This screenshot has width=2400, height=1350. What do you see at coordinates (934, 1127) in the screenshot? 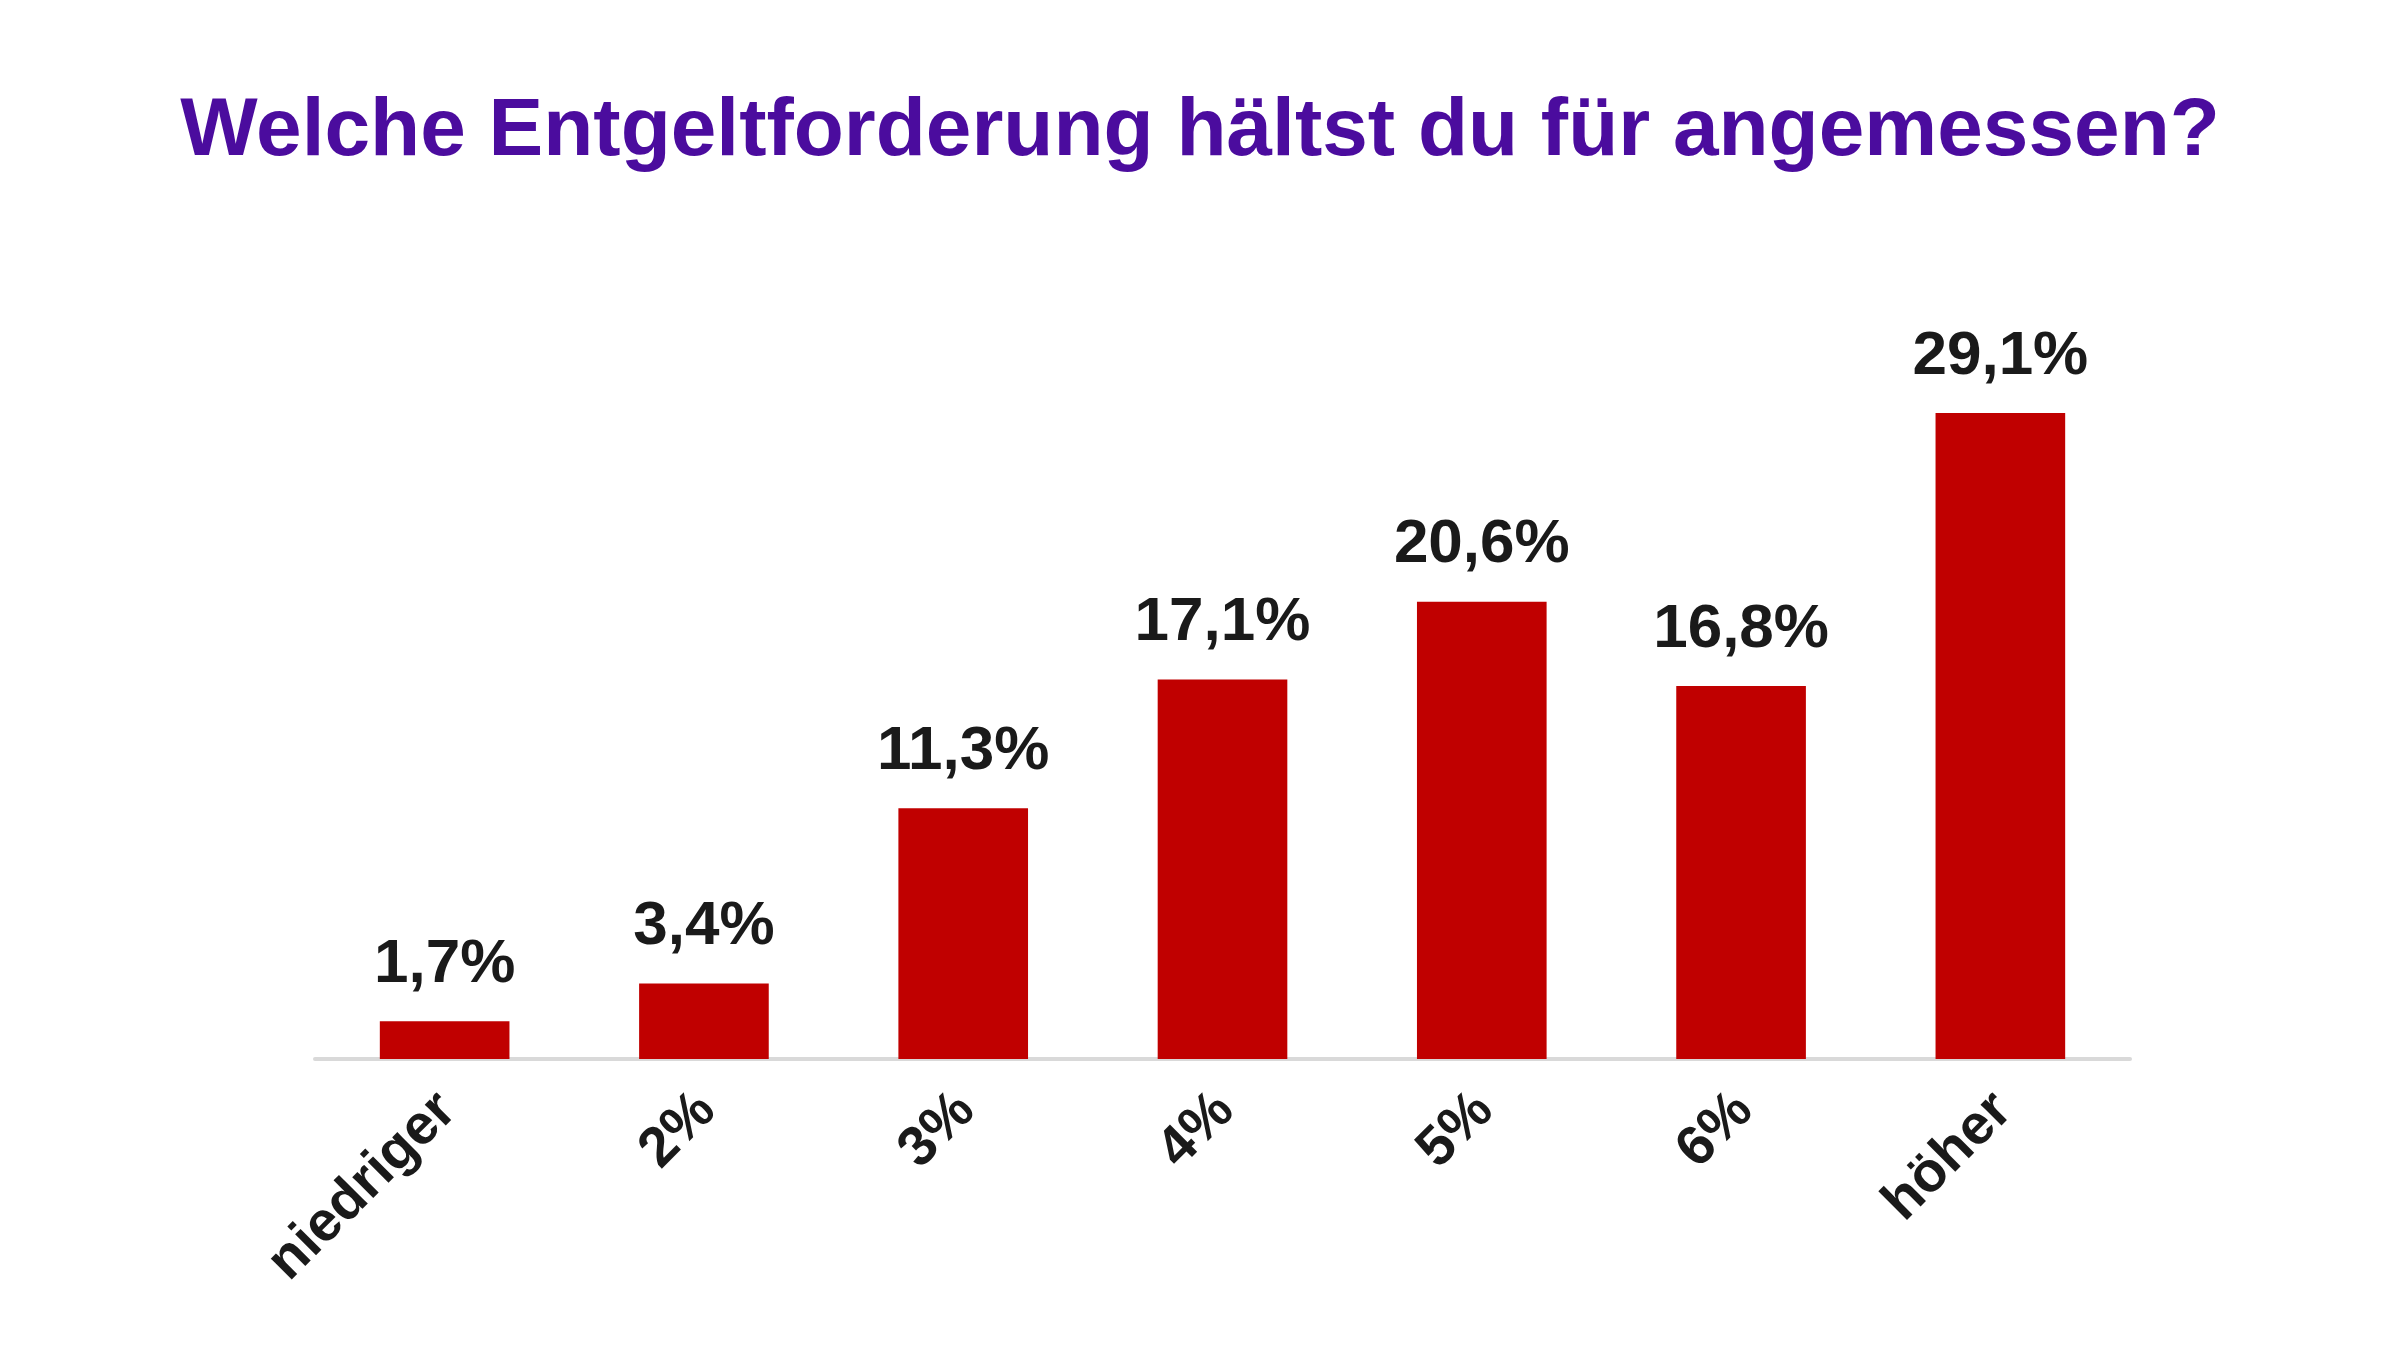
I see `x-tick-label: 3%` at bounding box center [934, 1127].